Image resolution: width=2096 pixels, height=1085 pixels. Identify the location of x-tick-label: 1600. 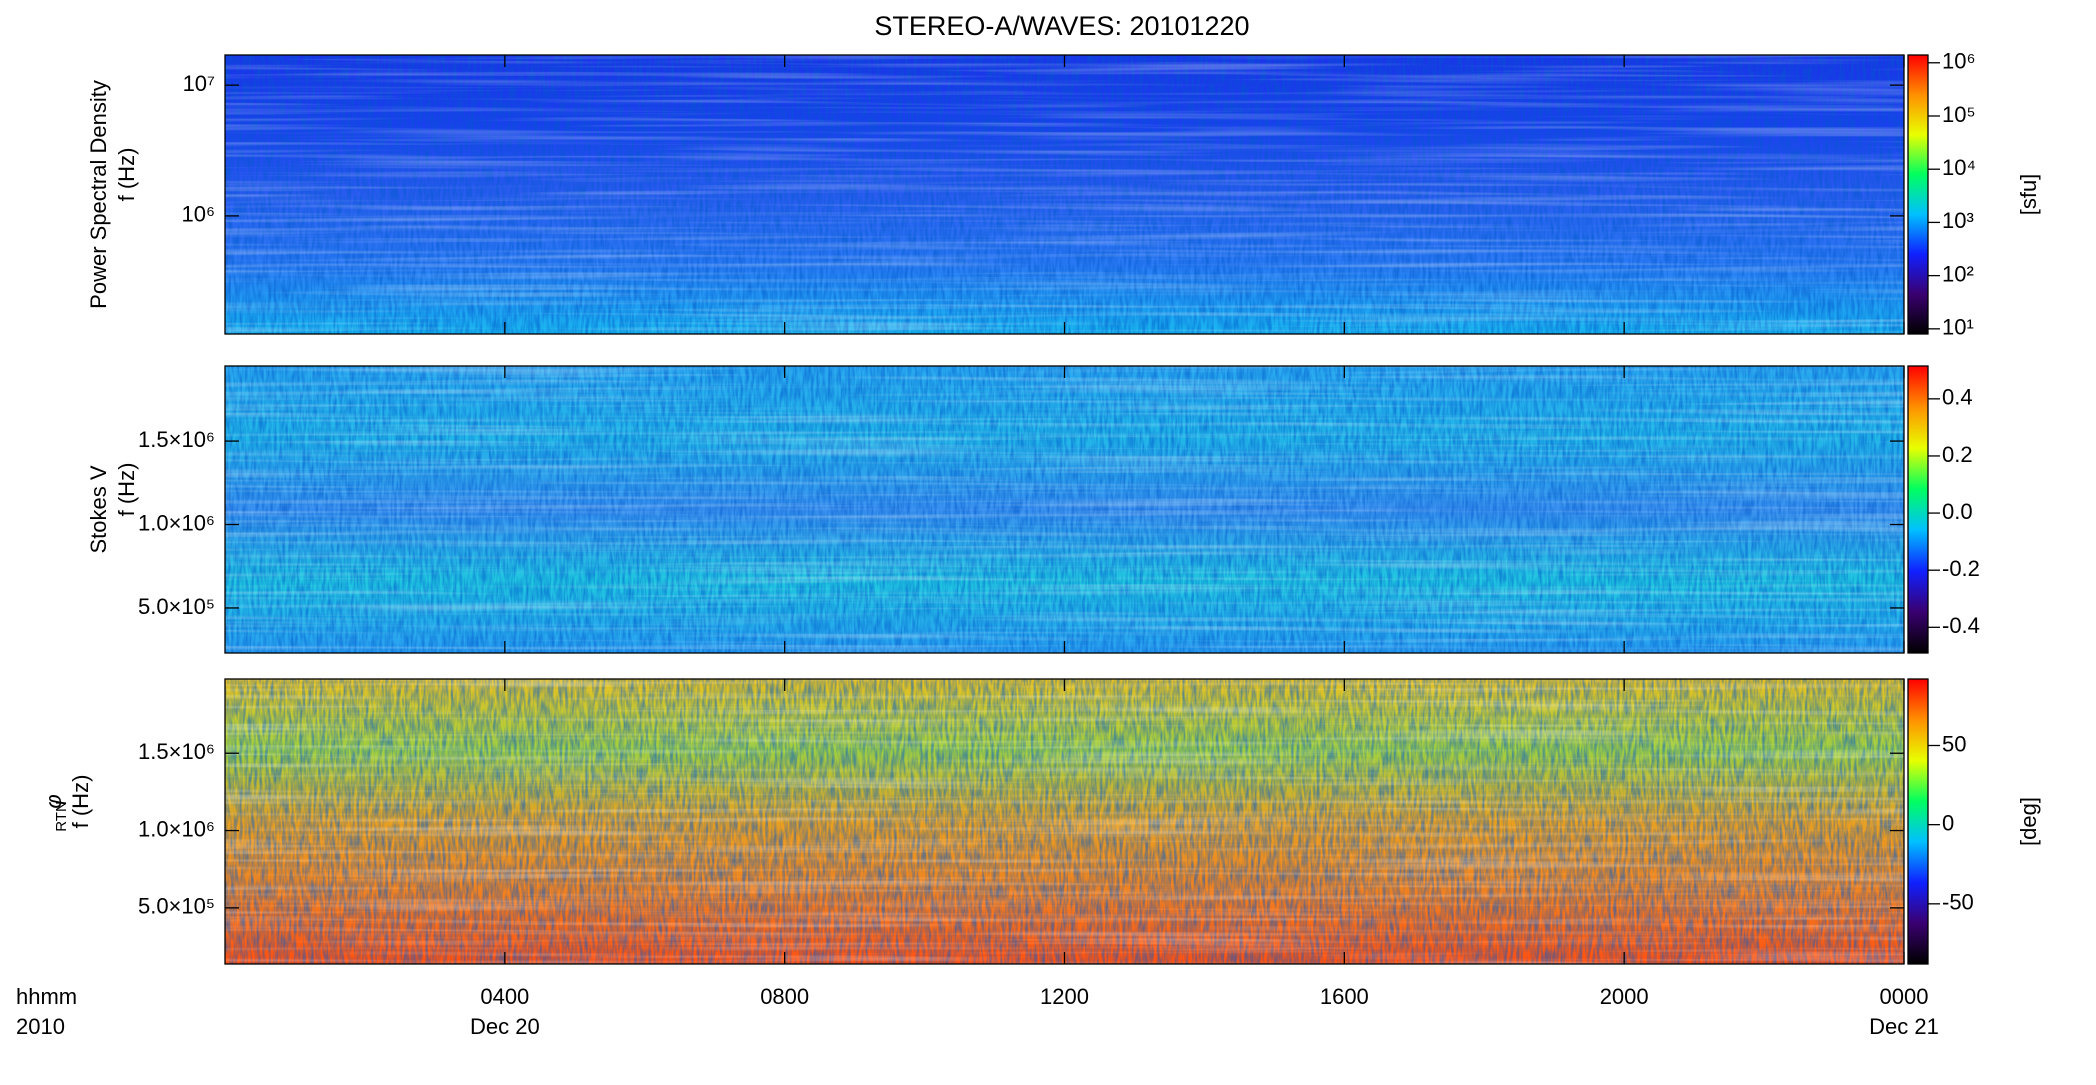
(1344, 996).